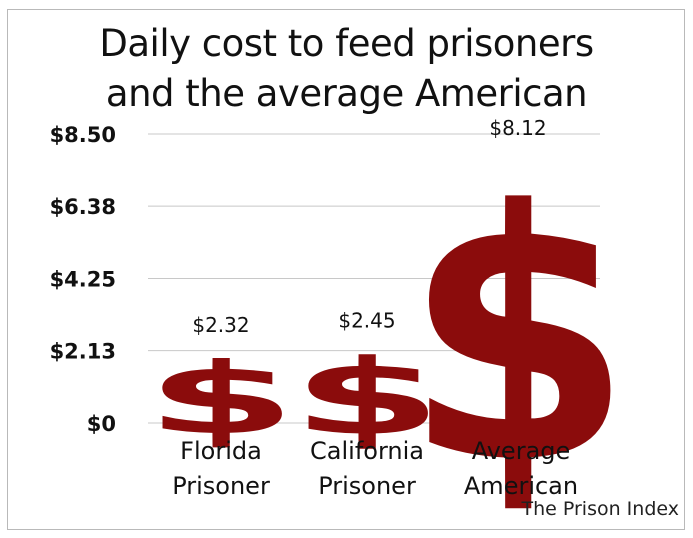 This screenshot has height=538, width=693. Describe the element at coordinates (346, 93) in the screenshot. I see `chart-title-line-2: and the average American` at that location.